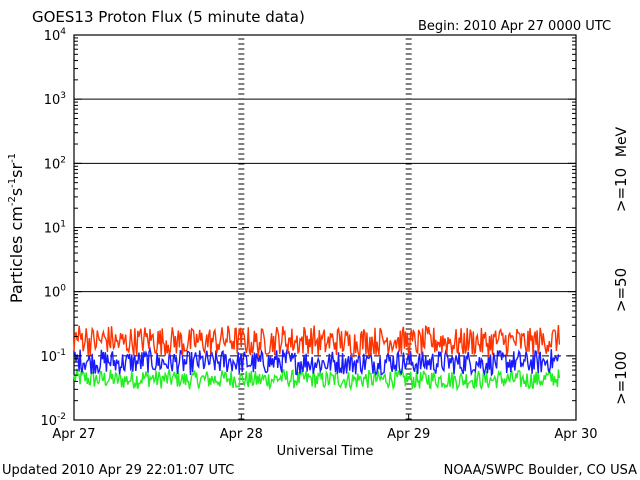 The width and height of the screenshot is (640, 480). What do you see at coordinates (540, 470) in the screenshot?
I see `credit-label: NOAA/SWPC Boulder, CO USA` at bounding box center [540, 470].